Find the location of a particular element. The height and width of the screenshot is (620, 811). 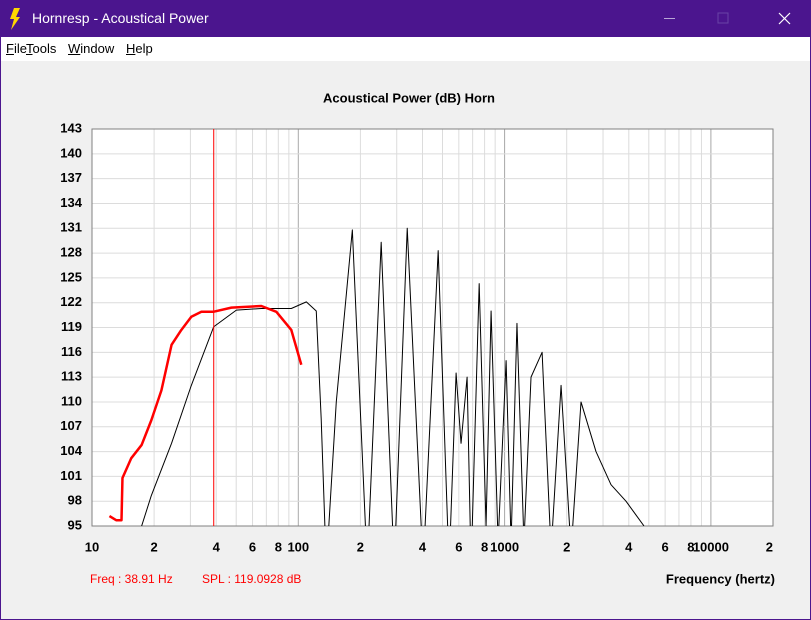

y-tick-label: 98 is located at coordinates (75, 500).